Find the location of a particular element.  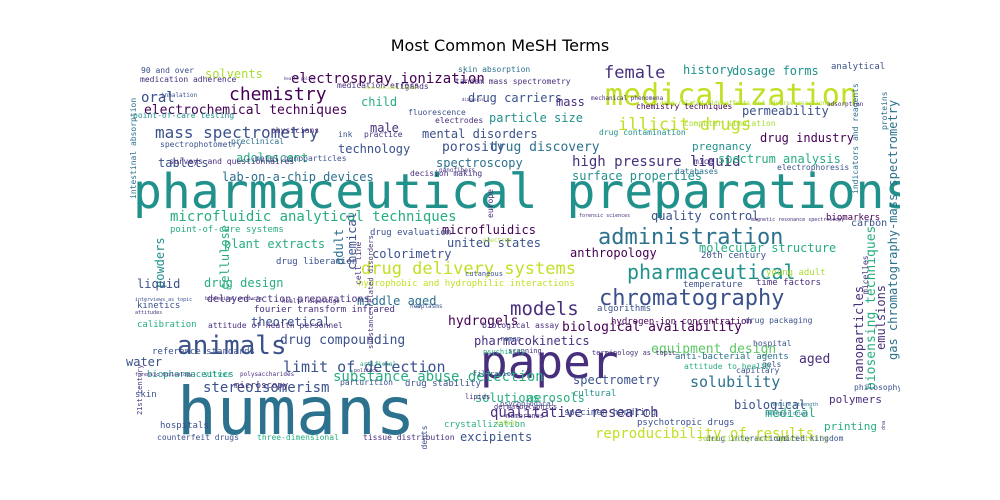

word-cloud-term: spectrum analysis is located at coordinates (779, 159).